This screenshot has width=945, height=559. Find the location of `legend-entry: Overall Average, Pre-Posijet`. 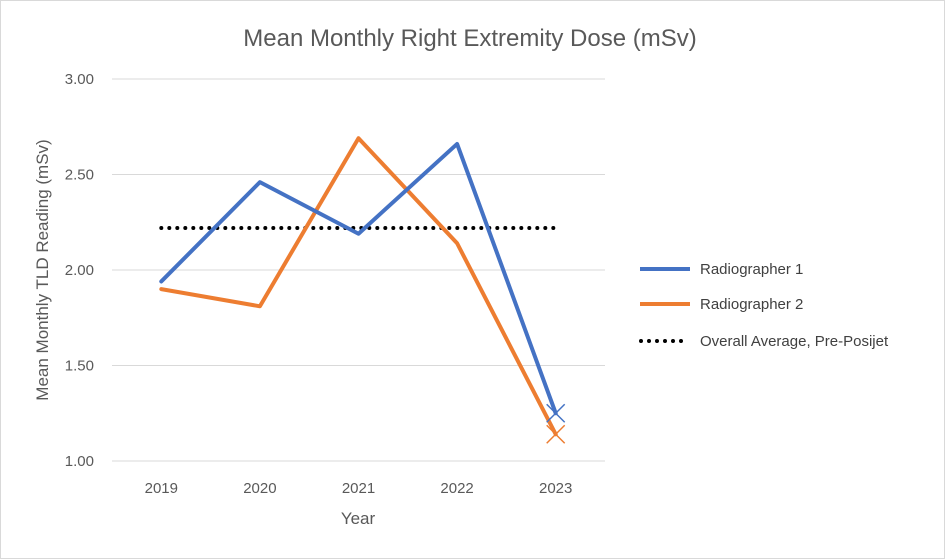

legend-entry: Overall Average, Pre-Posijet is located at coordinates (794, 341).